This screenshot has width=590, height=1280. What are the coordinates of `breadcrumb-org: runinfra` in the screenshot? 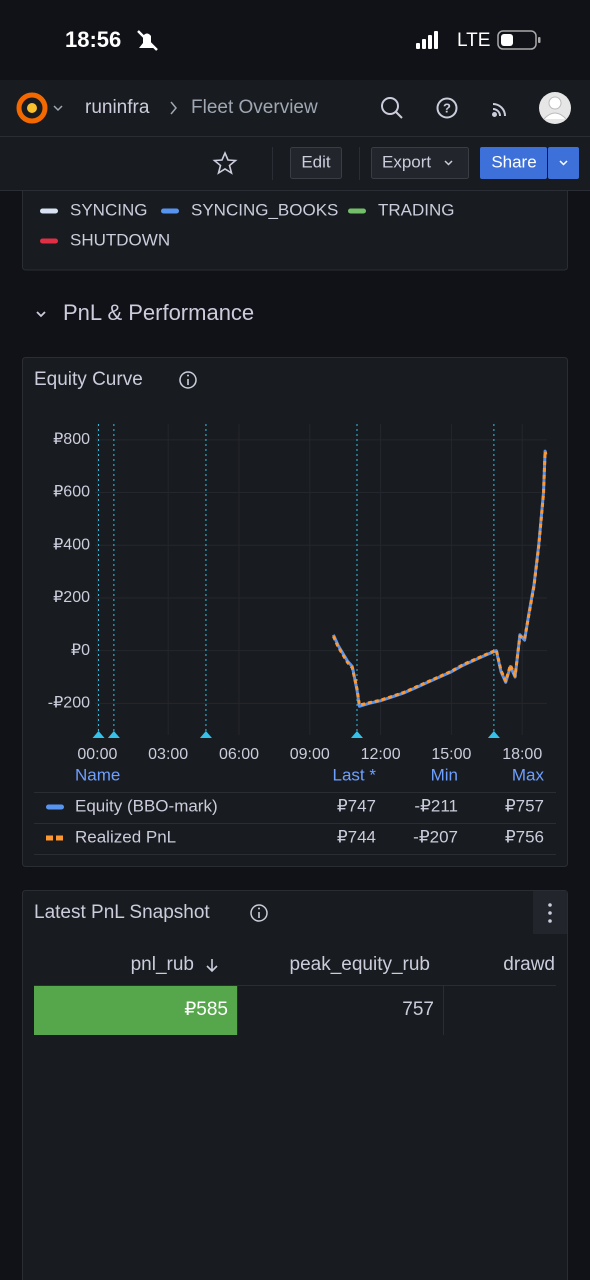 It's located at (117, 107).